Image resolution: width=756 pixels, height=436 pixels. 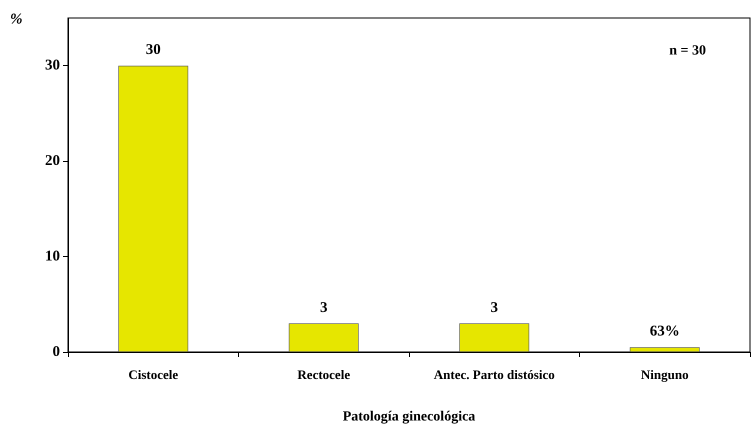 What do you see at coordinates (52, 161) in the screenshot?
I see `y-tick-label: 20` at bounding box center [52, 161].